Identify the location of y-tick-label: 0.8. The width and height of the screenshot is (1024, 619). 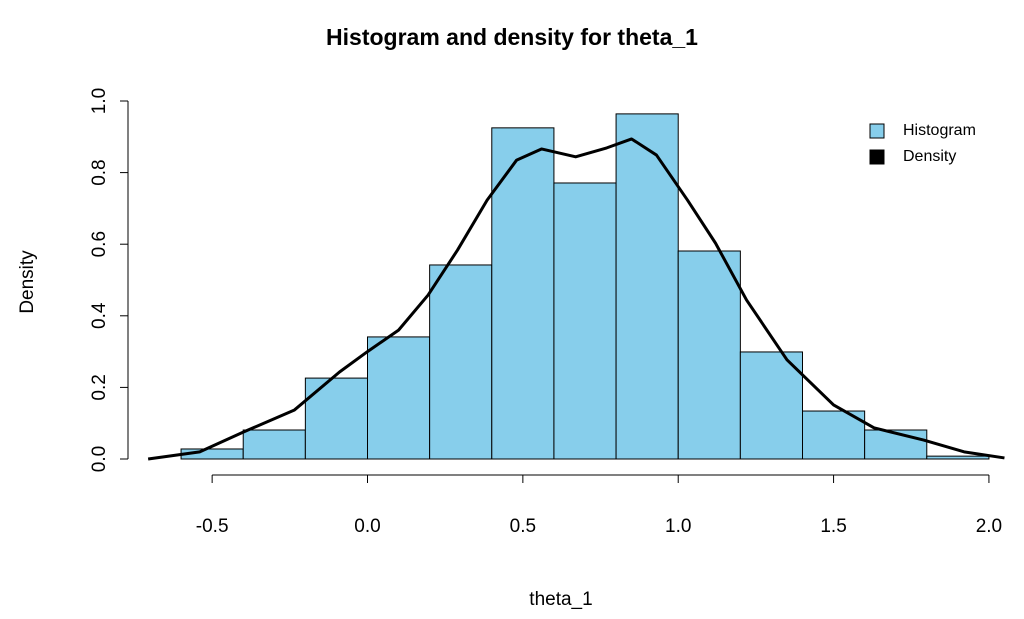
(99, 172).